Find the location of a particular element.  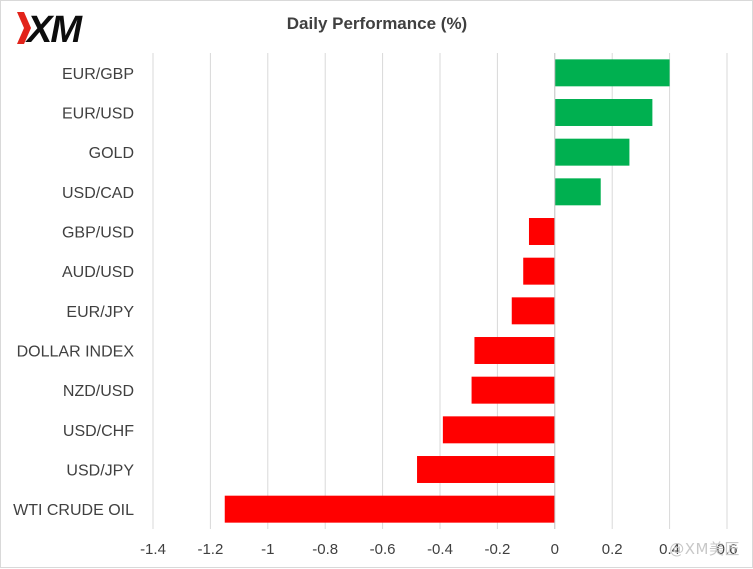

bar-usd-jpy is located at coordinates (486, 469).